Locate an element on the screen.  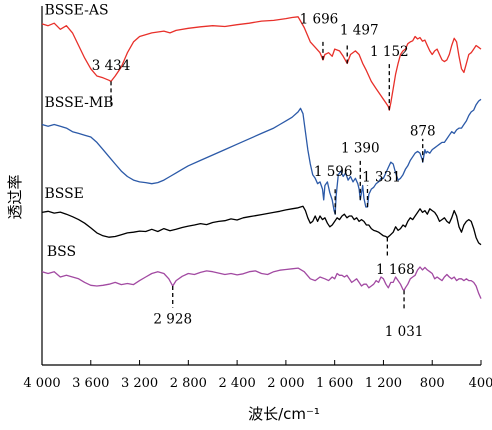
x-axis-title: 波长/cm⁻¹ is located at coordinates (284, 414).